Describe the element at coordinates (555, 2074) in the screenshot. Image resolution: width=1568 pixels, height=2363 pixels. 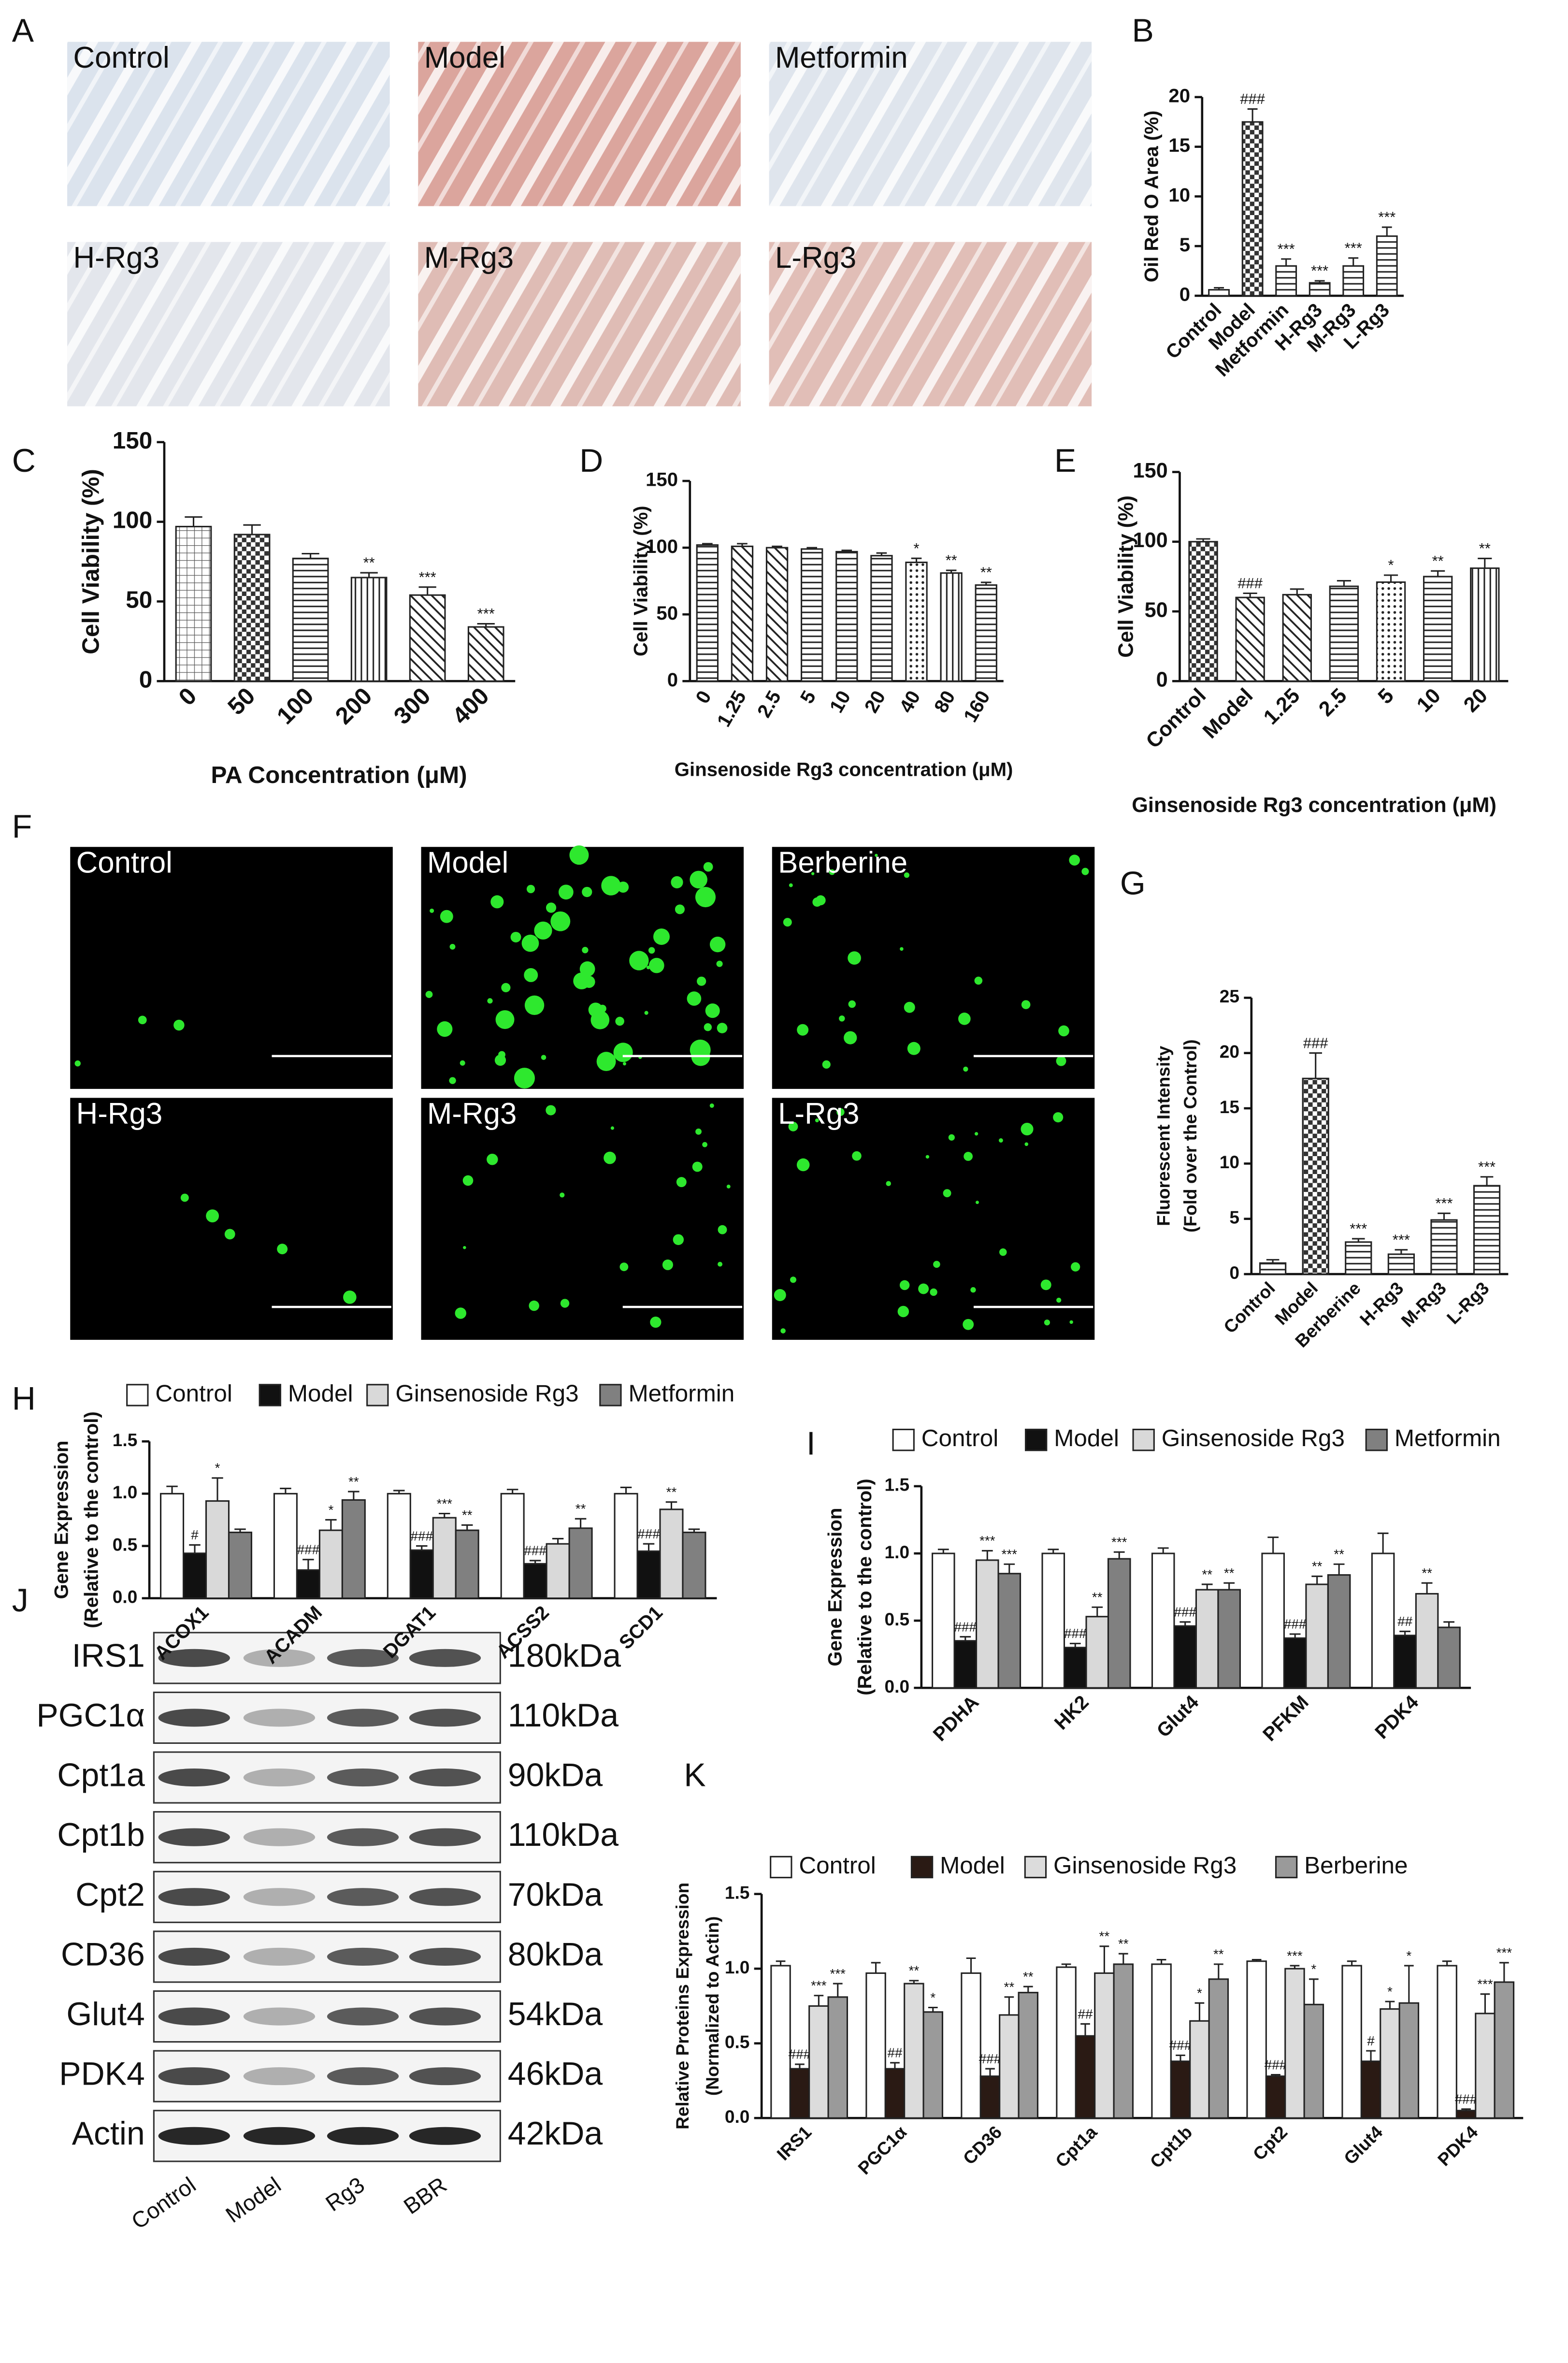
I see `band-size: 46kDa` at that location.